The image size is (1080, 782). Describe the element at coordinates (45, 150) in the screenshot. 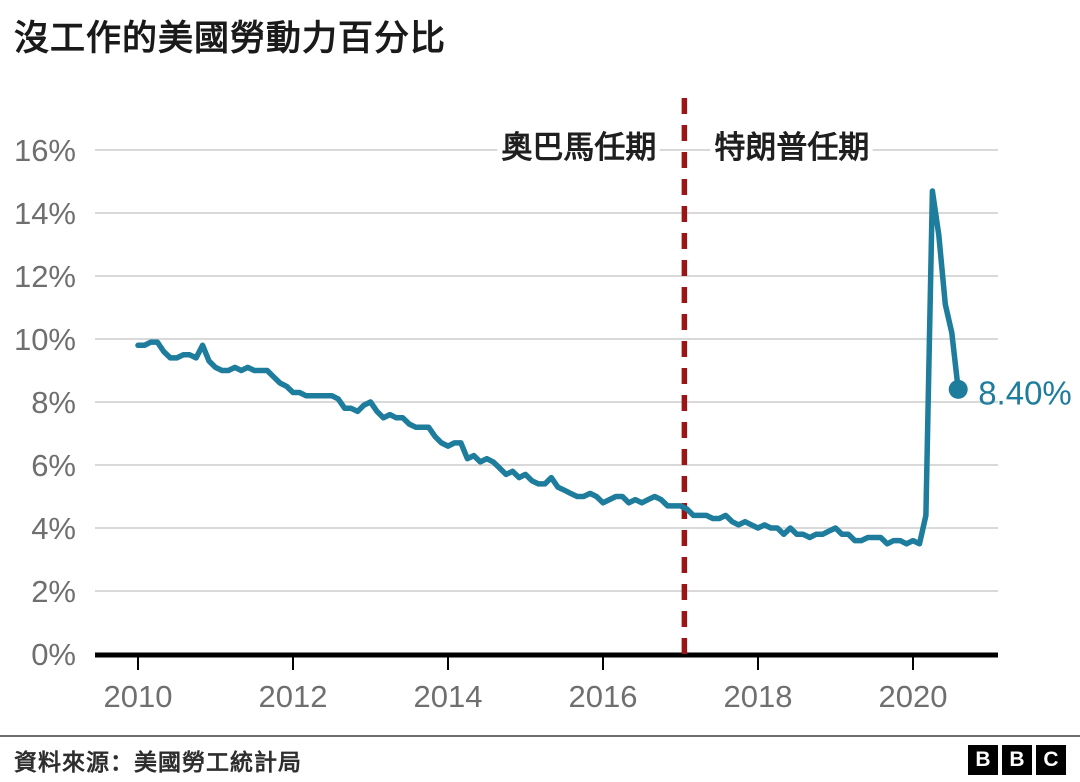

I see `y-tick-label-16: 16%` at that location.